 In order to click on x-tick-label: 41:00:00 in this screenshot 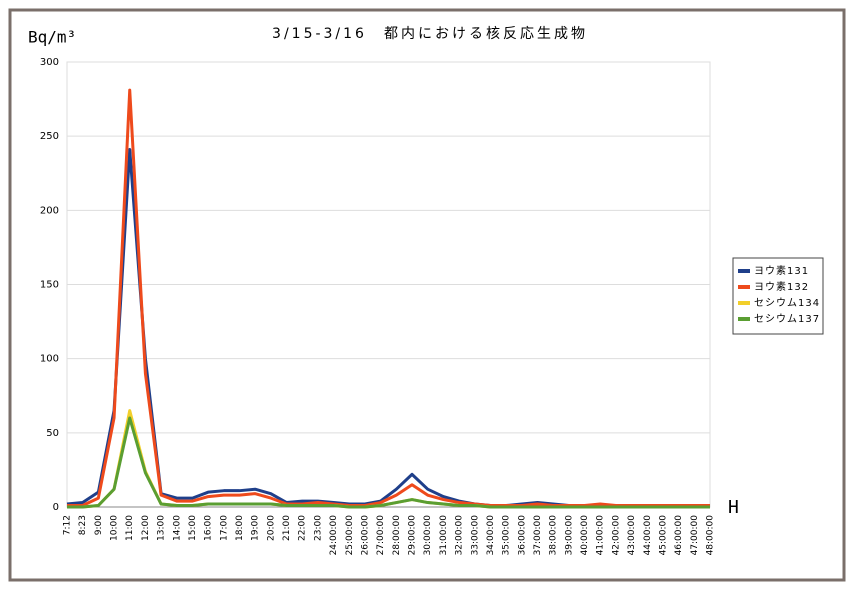, I will do `click(601, 535)`.